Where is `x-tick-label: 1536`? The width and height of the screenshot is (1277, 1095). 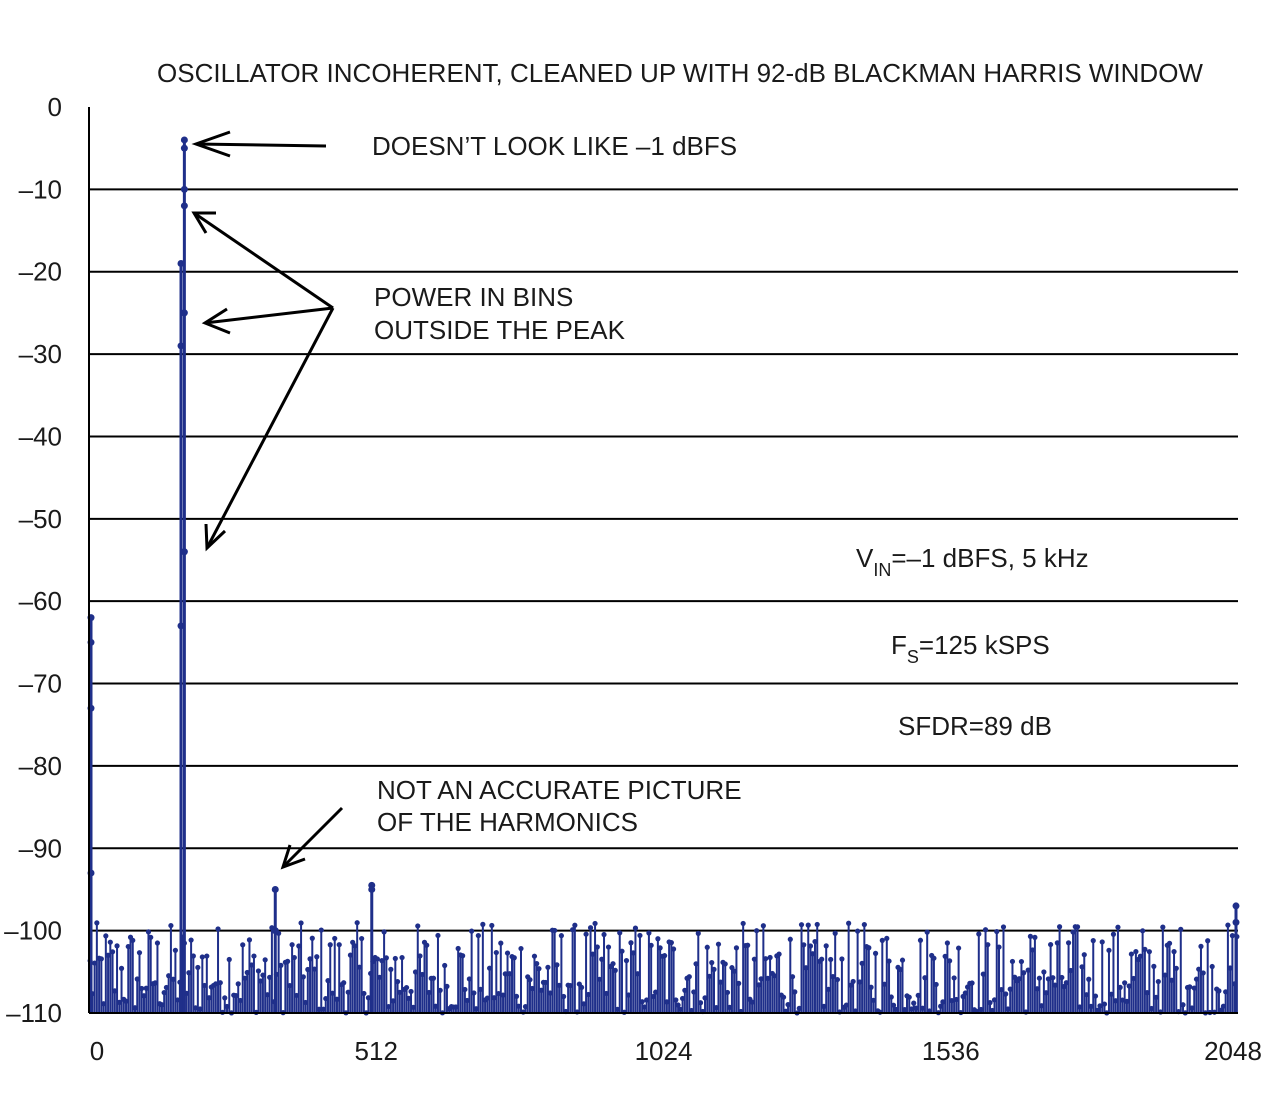 x-tick-label: 1536 is located at coordinates (951, 1051).